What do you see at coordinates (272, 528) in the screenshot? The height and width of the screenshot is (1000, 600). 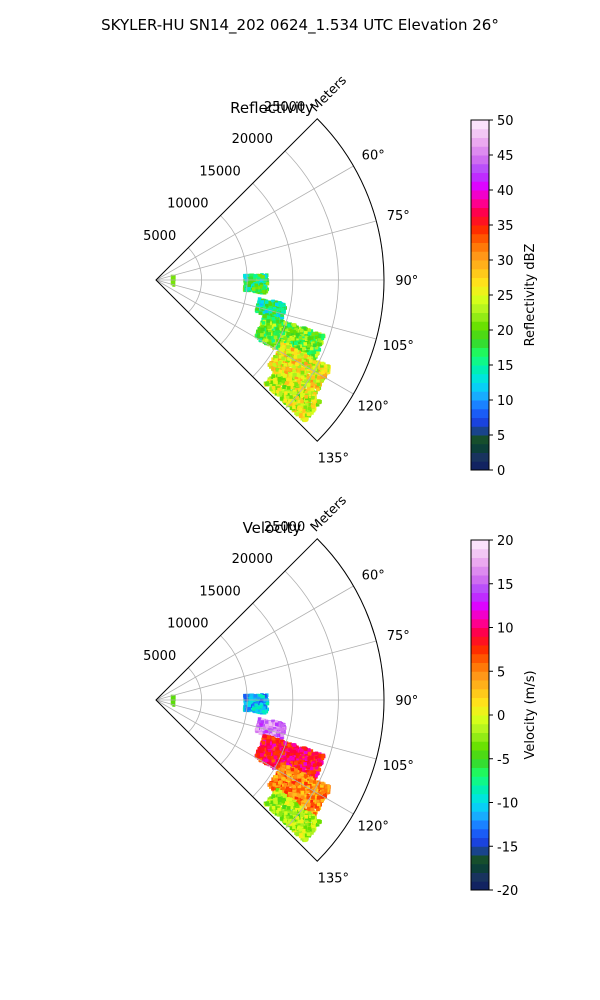 I see `panel-title: Velocity` at bounding box center [272, 528].